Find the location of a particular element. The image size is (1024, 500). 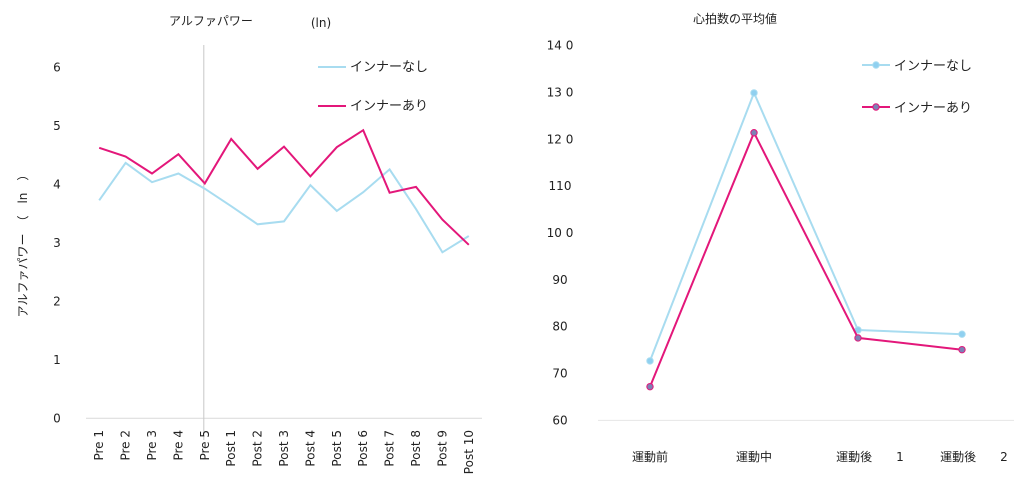

heart-x-tick-label: 運動前 is located at coordinates (650, 456).